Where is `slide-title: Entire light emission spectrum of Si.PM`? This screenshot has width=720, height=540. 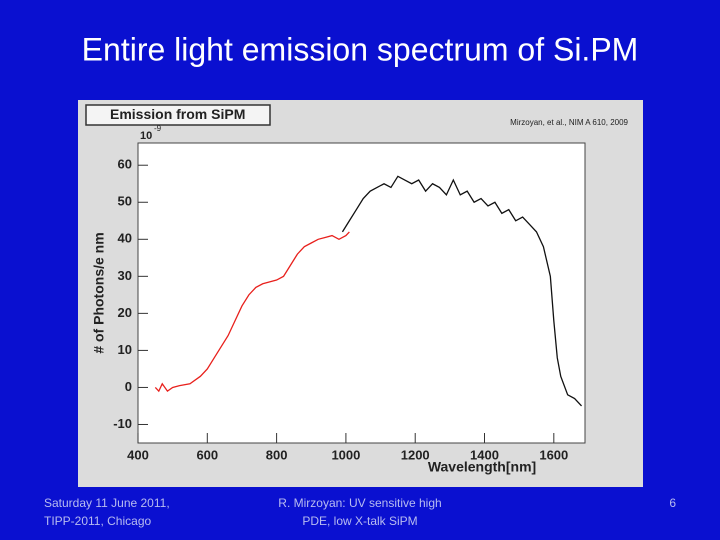
slide-title: Entire light emission spectrum of Si.PM is located at coordinates (360, 49).